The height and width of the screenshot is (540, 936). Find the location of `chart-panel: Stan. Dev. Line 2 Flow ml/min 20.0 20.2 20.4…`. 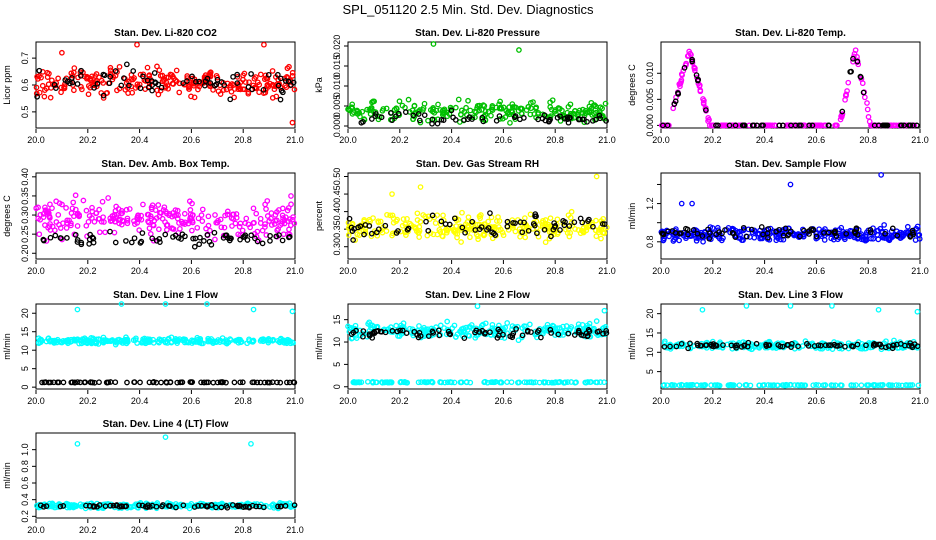

chart-panel: Stan. Dev. Line 2 Flow ml/min 20.0 20.2 20.4… is located at coordinates (465, 348).